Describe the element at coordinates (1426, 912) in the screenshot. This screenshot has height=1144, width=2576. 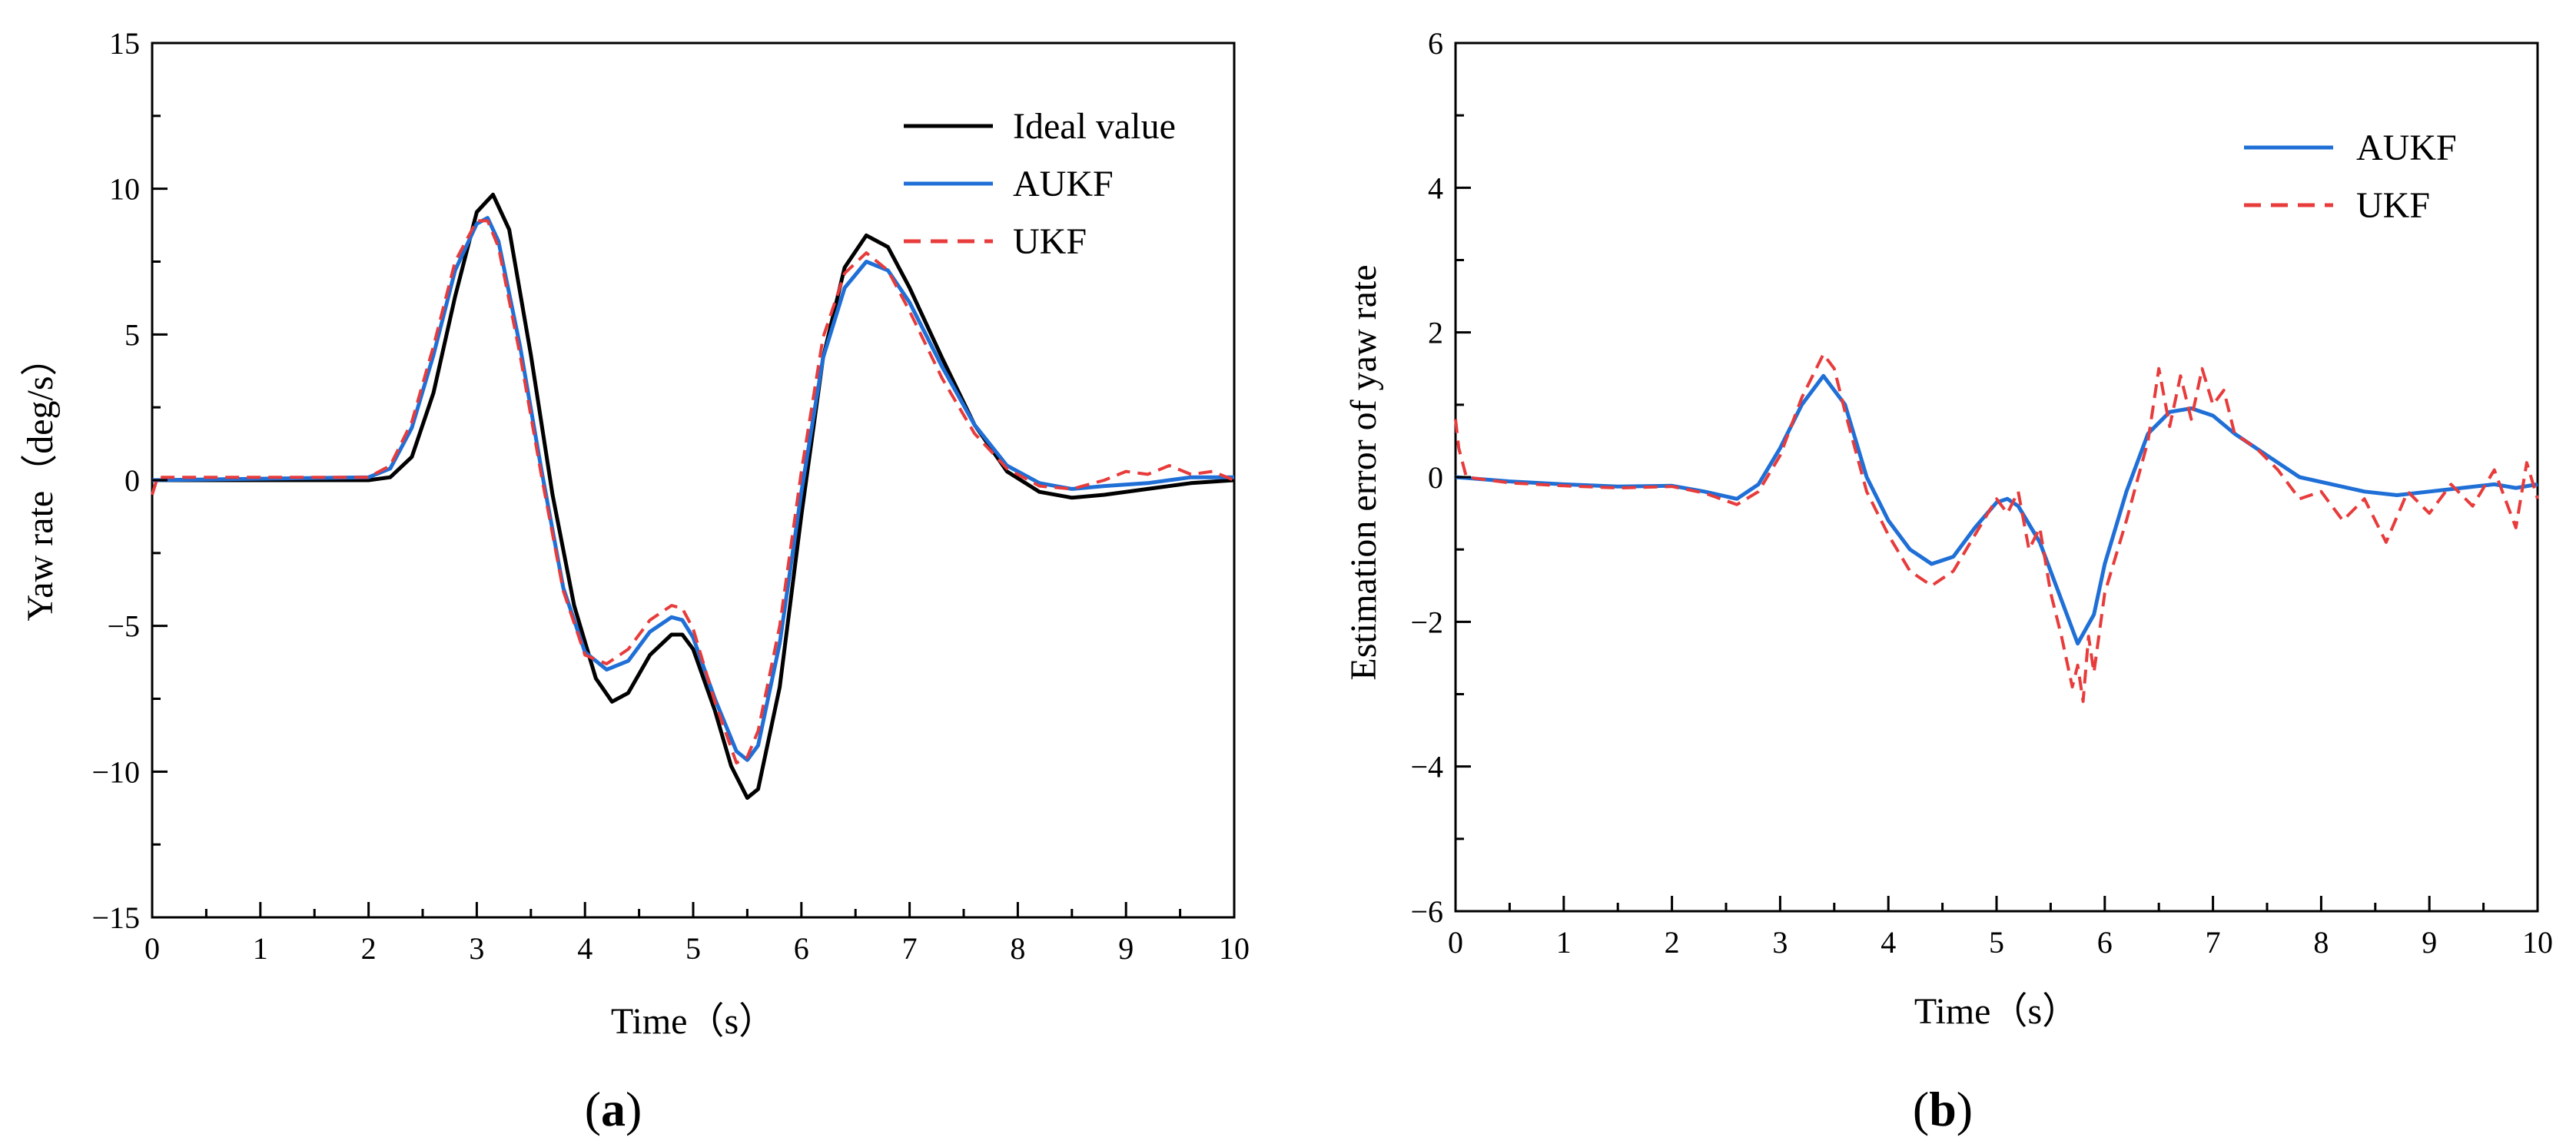
I see `panel-b-y-tick-label: −6` at that location.